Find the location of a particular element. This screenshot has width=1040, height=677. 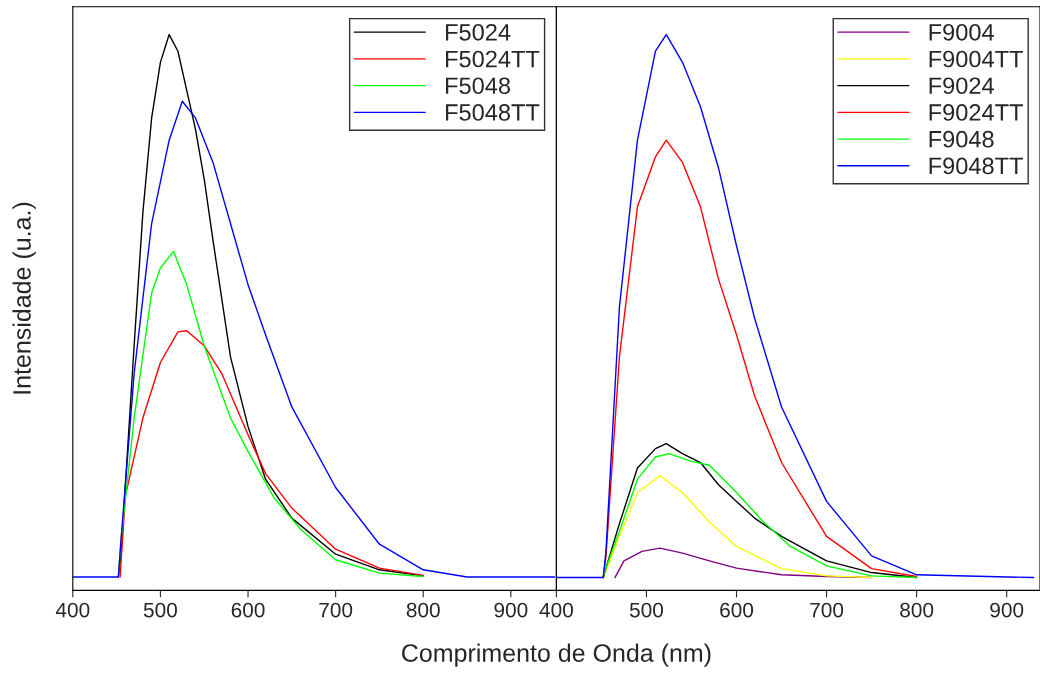

legend-label: F9048 is located at coordinates (961, 139).